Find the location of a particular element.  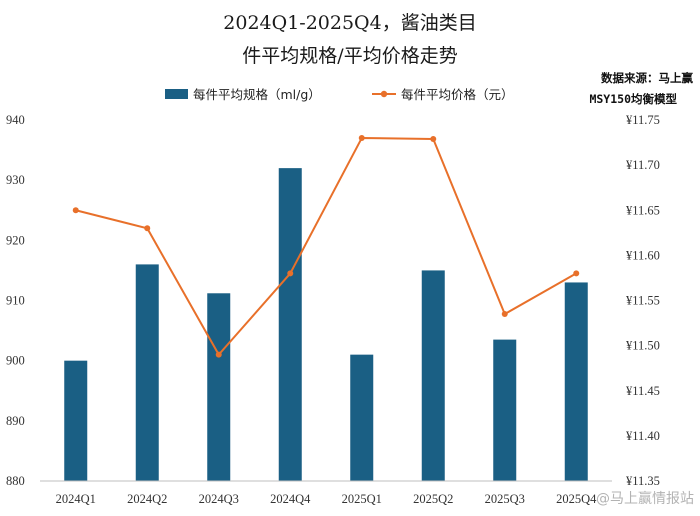

legend-bar-label: 每件平均规格（ml/g） is located at coordinates (257, 94).